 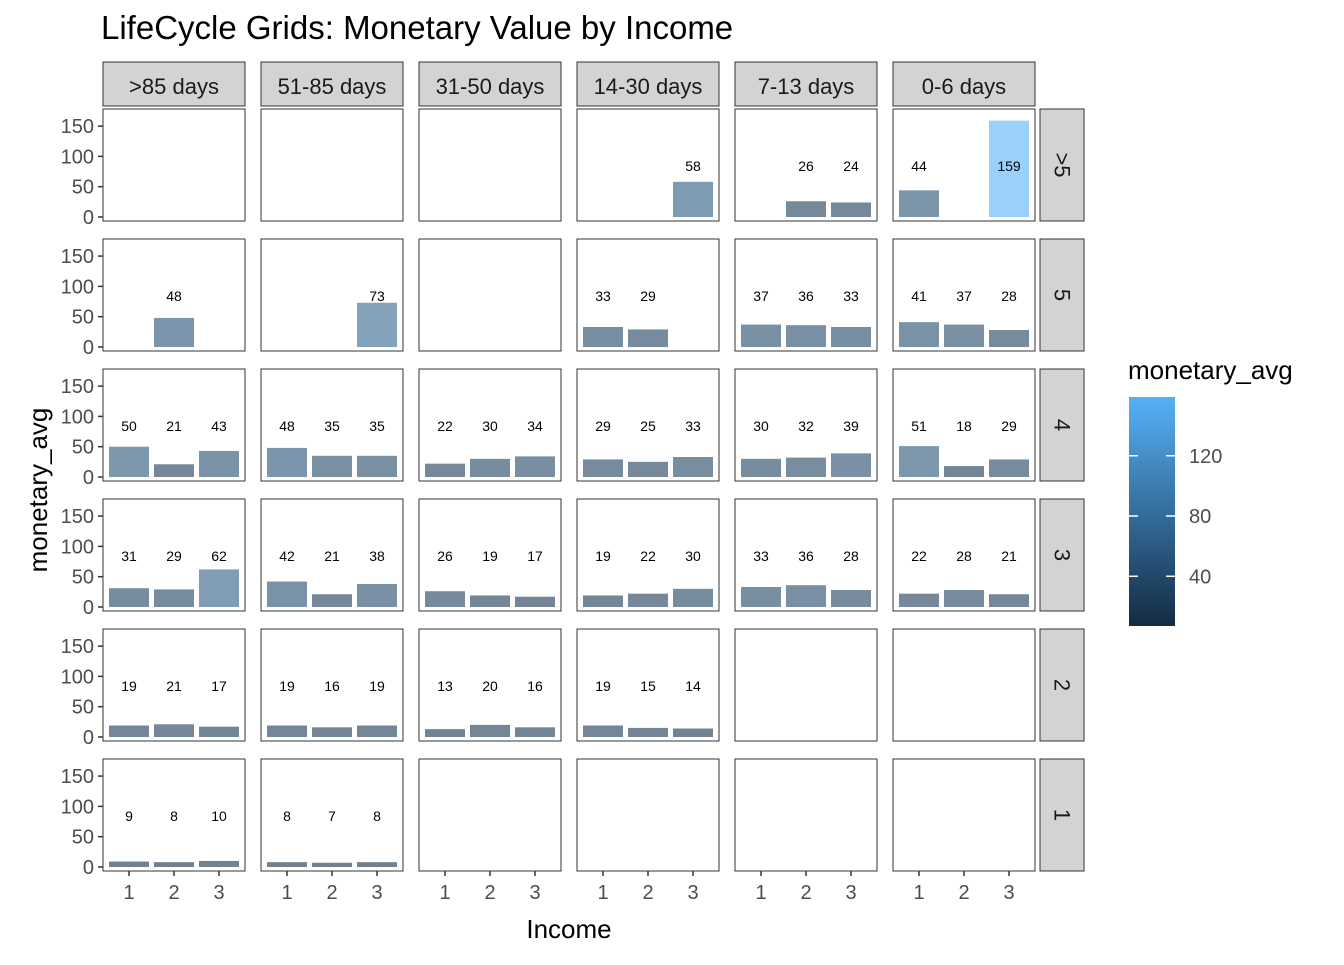 I want to click on row-strip-label: 3, so click(x=1062, y=555).